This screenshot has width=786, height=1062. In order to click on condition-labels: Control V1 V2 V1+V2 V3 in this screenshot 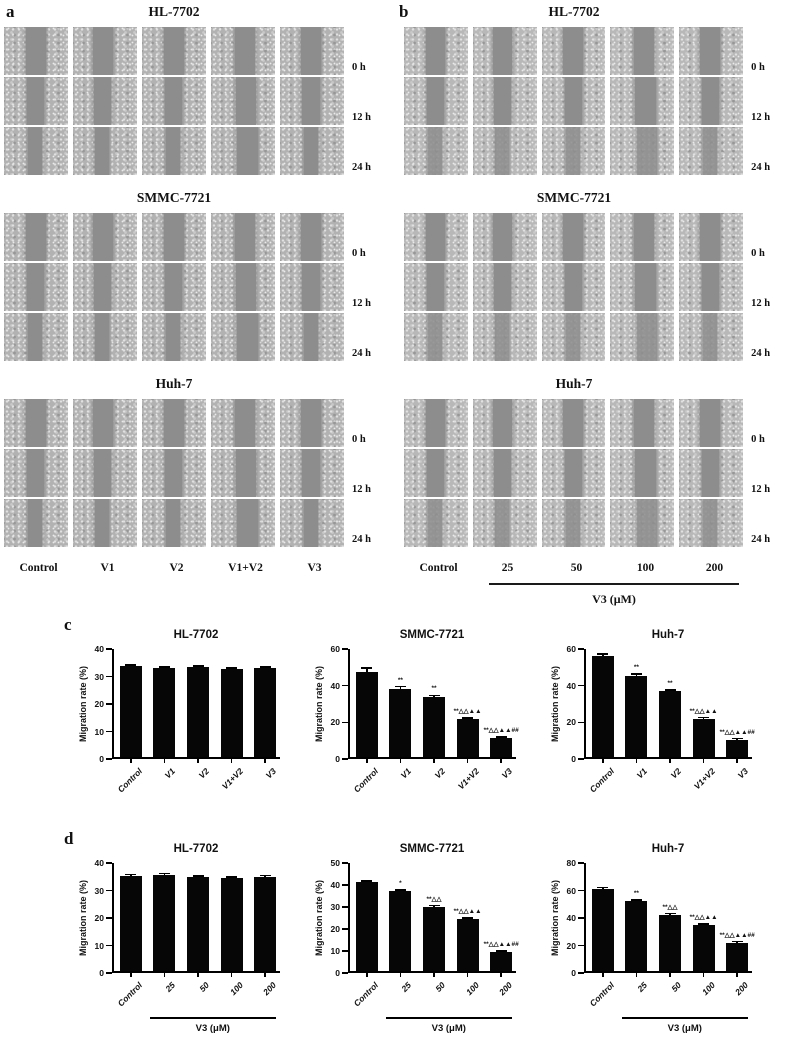, I will do `click(198, 568)`.